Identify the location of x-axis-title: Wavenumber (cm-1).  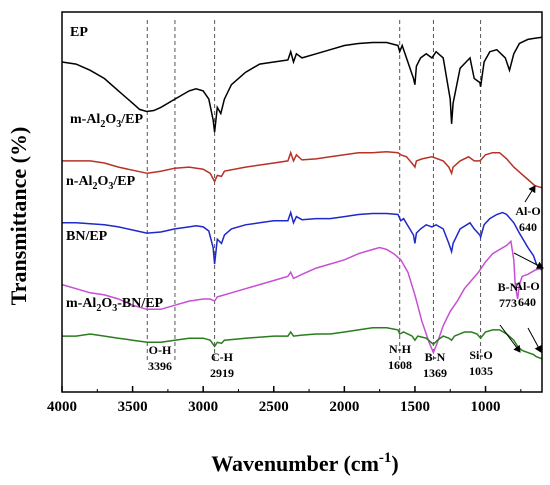
(304, 463).